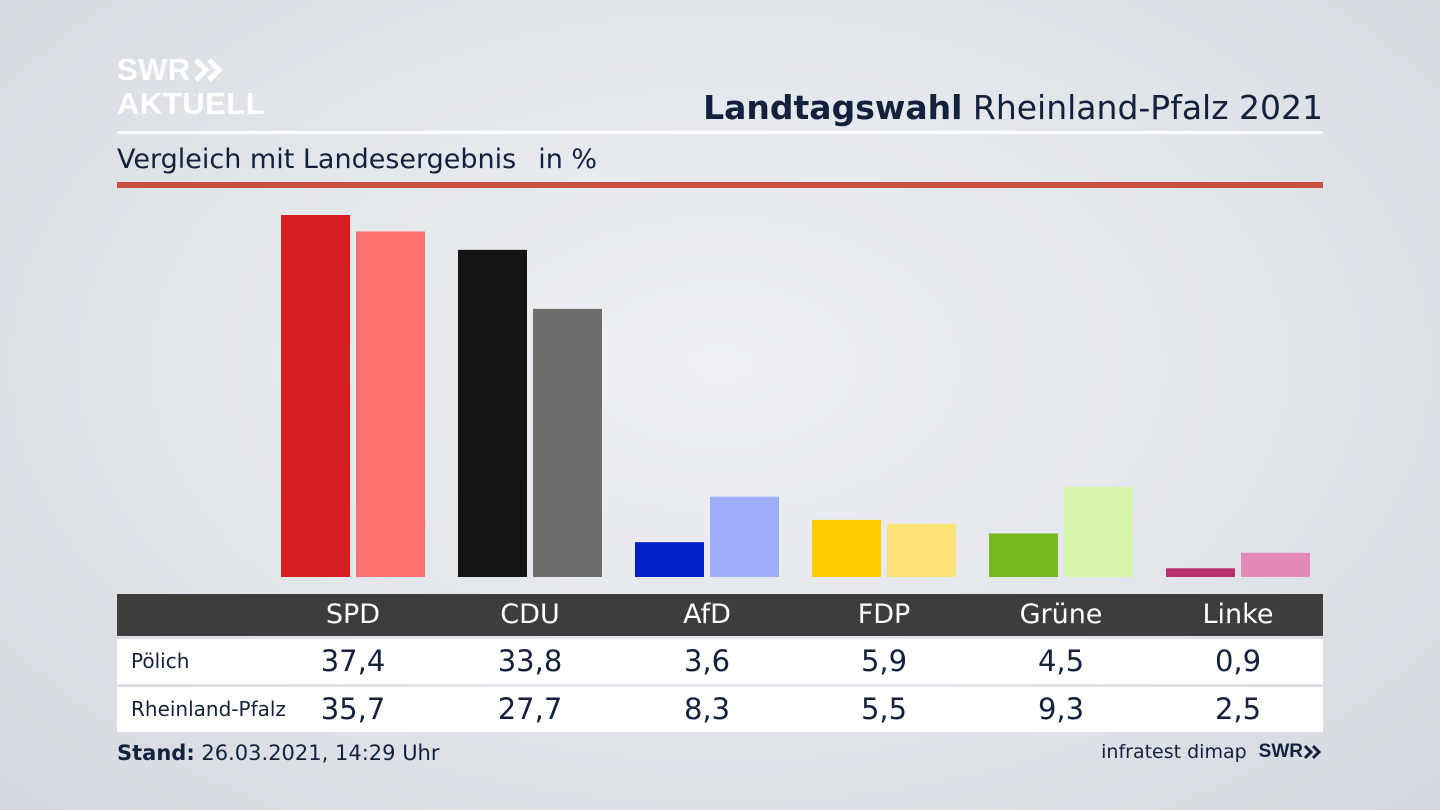 This screenshot has width=1440, height=810. Describe the element at coordinates (1061, 661) in the screenshot. I see `value-cell: 4,5` at that location.